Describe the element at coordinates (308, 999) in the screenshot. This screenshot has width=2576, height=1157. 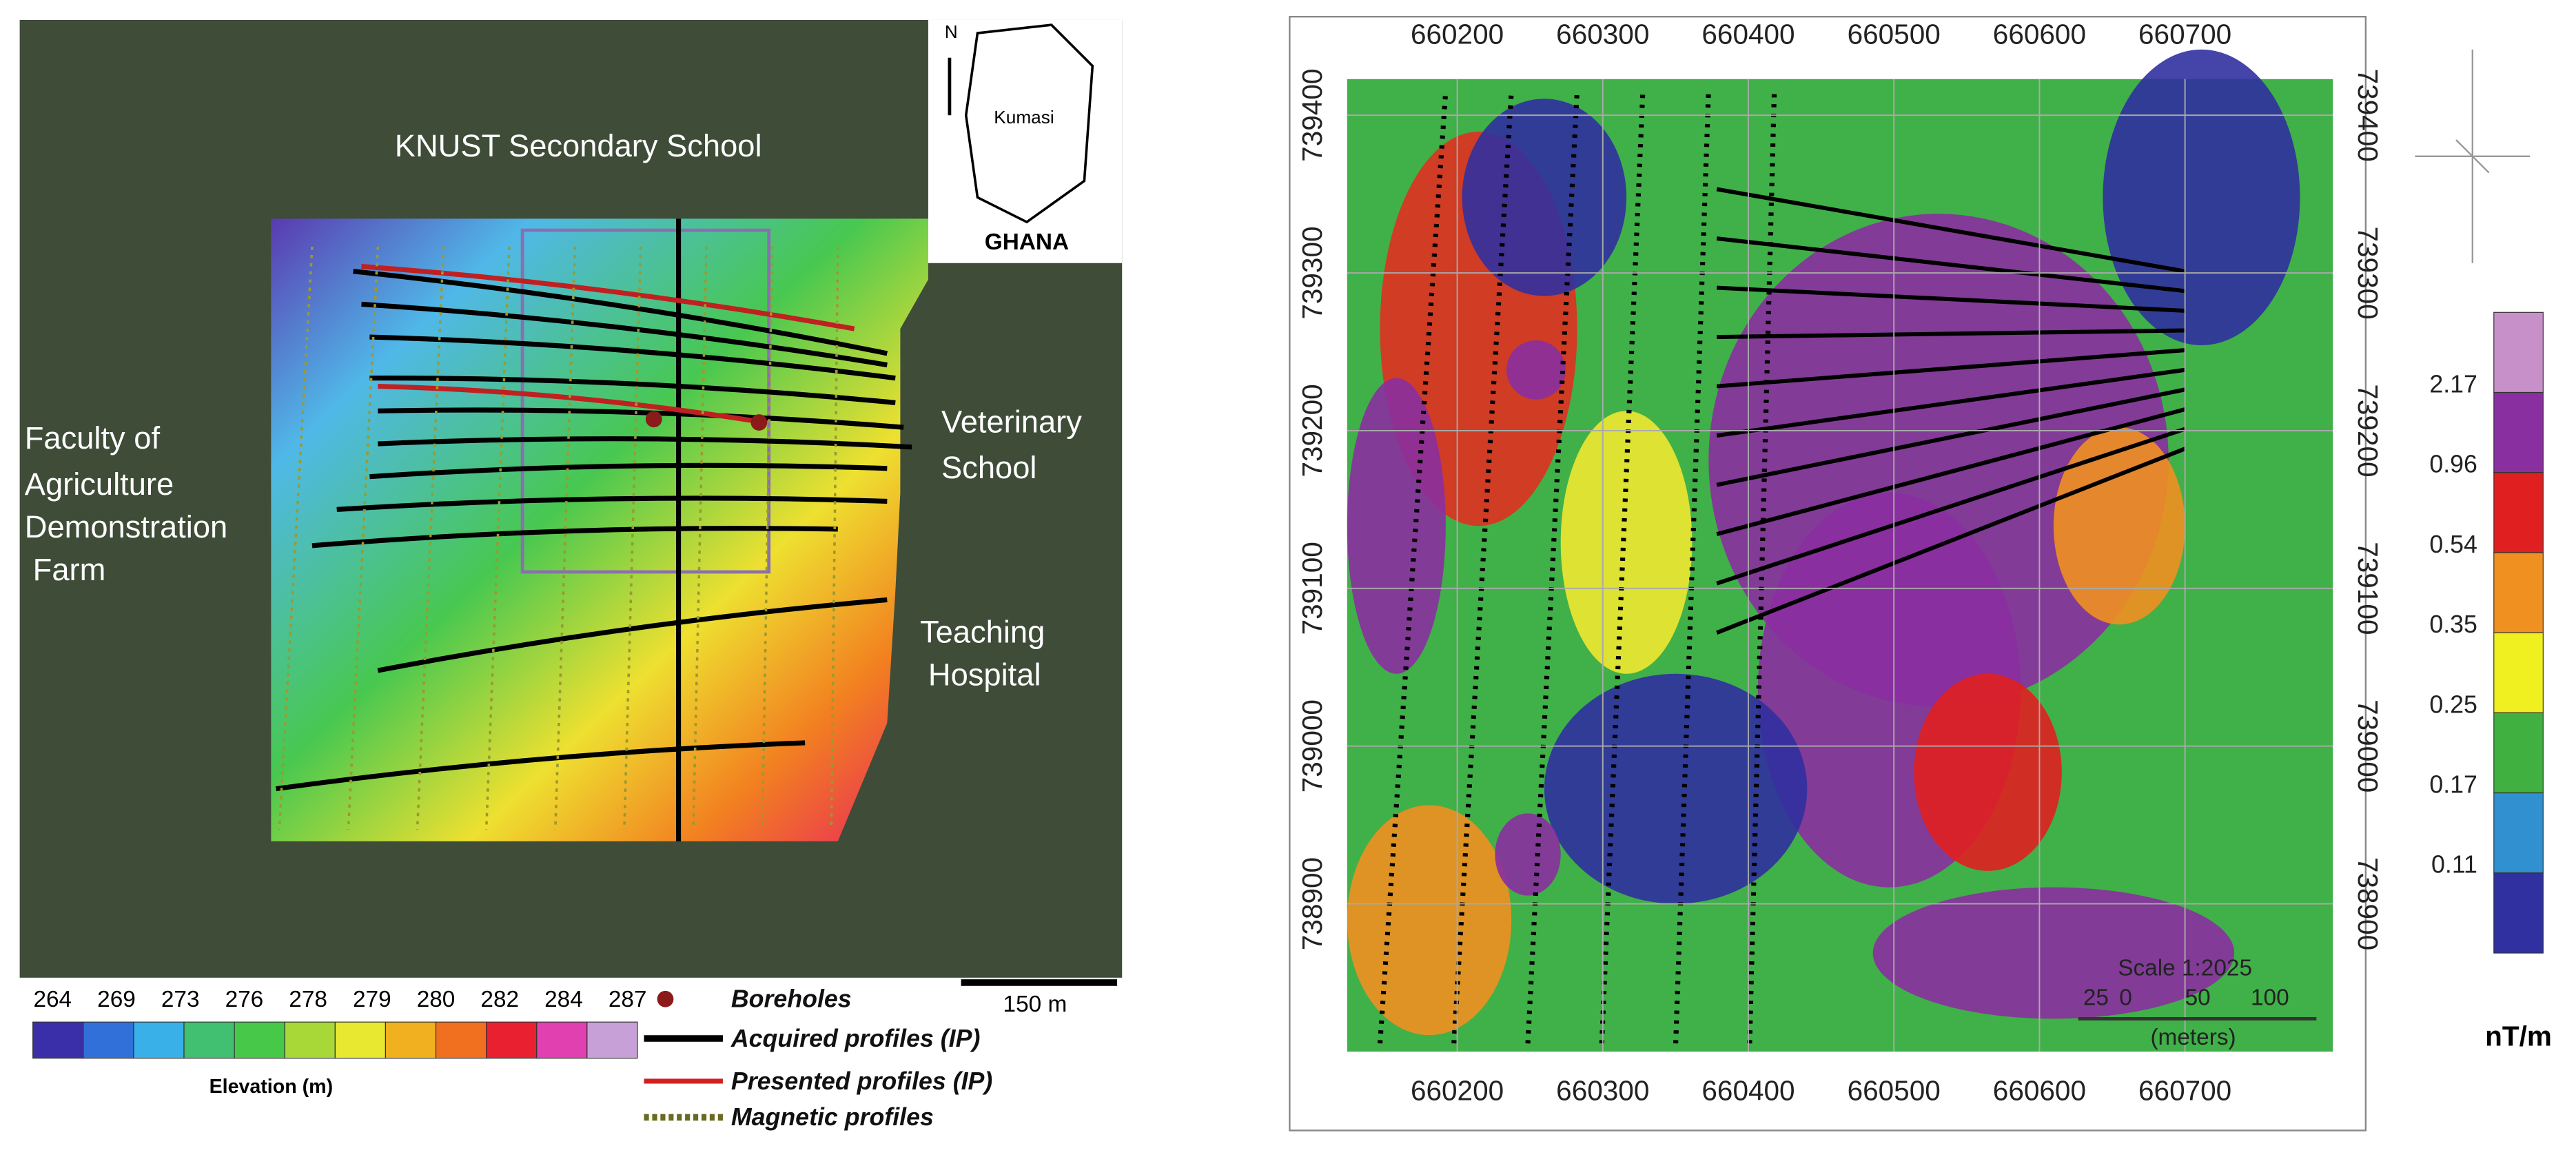
I see `legend-value: 278` at that location.